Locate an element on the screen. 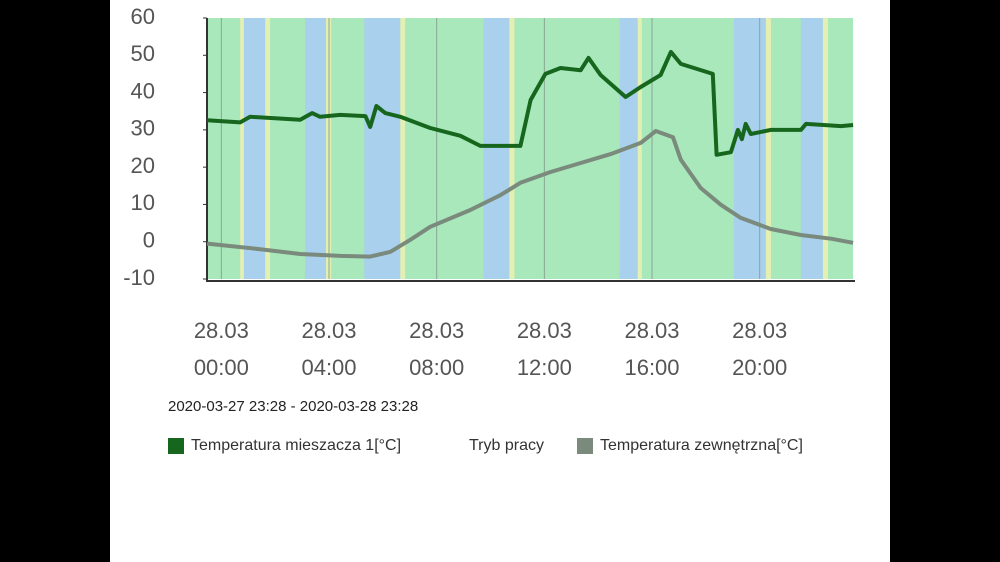 Image resolution: width=1000 pixels, height=562 pixels. y-tick-label: 30 is located at coordinates (143, 128).